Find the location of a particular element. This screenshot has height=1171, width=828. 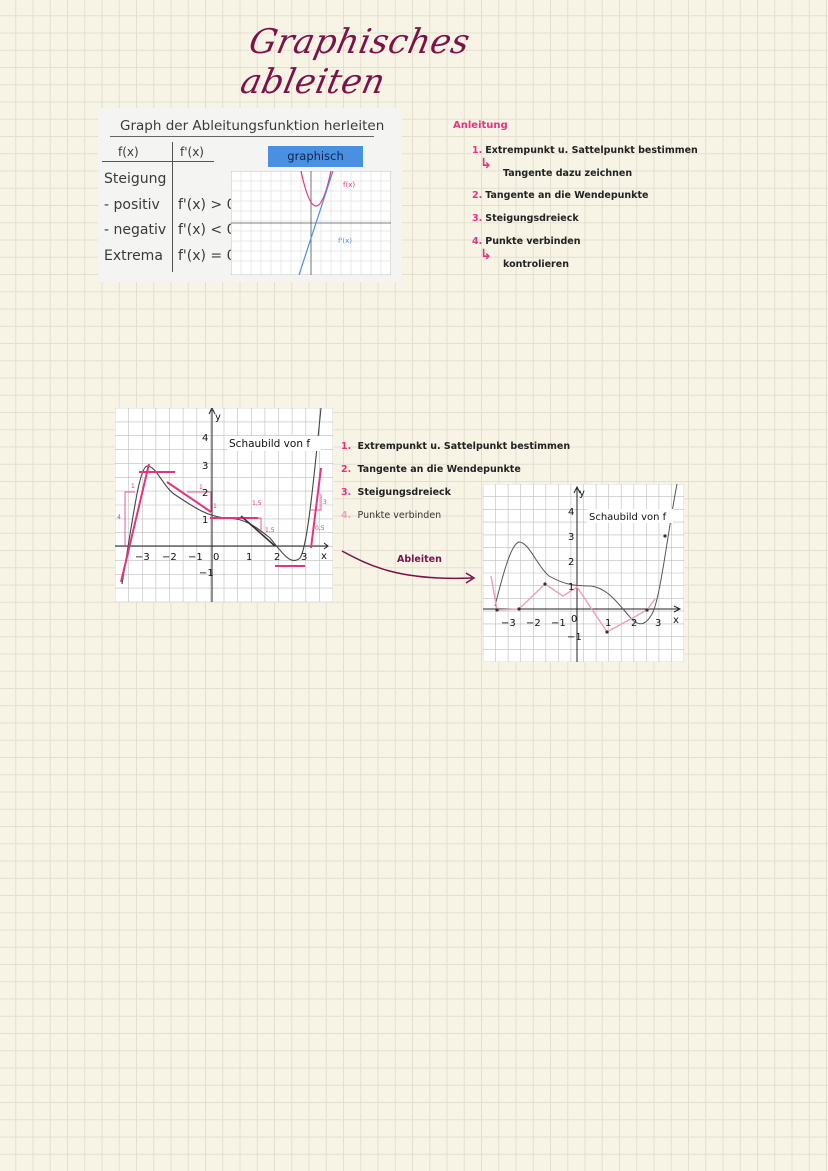

graph-label-f: f(x) is located at coordinates (349, 185).